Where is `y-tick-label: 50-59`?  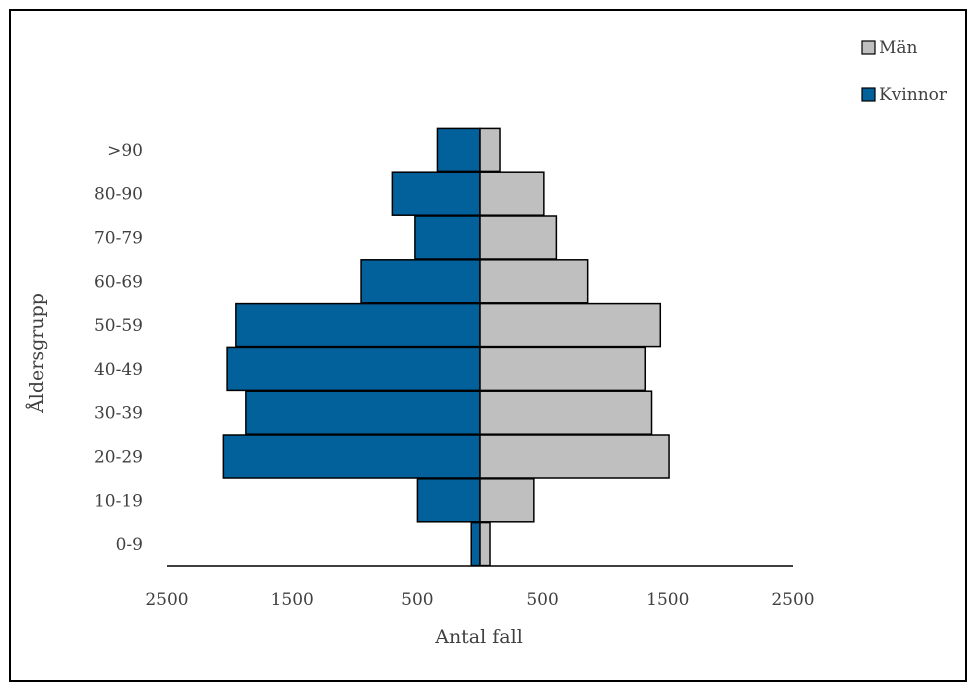
y-tick-label: 50-59 is located at coordinates (118, 326).